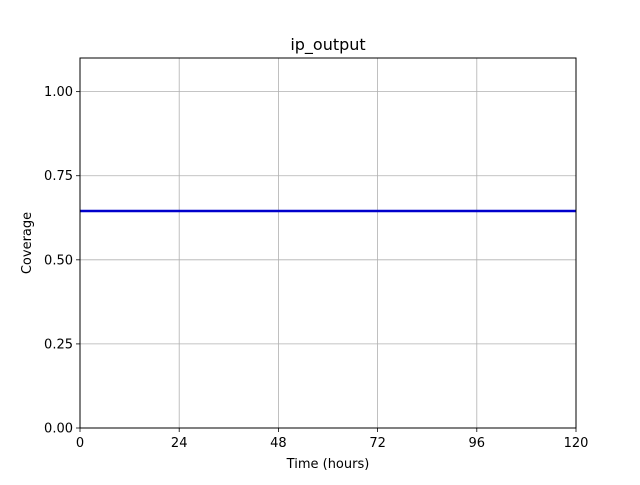  Describe the element at coordinates (179, 443) in the screenshot. I see `x-tick-label: 24` at that location.